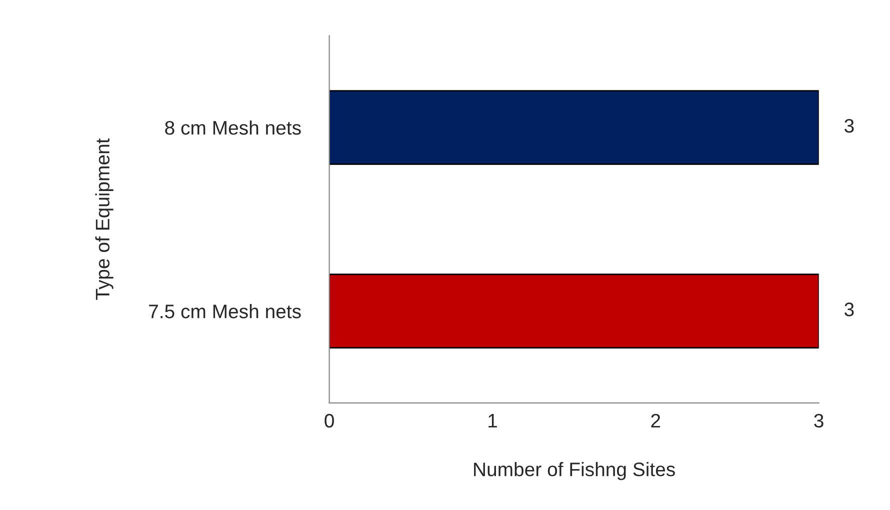  Describe the element at coordinates (329, 421) in the screenshot. I see `x-tick-label: 0` at that location.